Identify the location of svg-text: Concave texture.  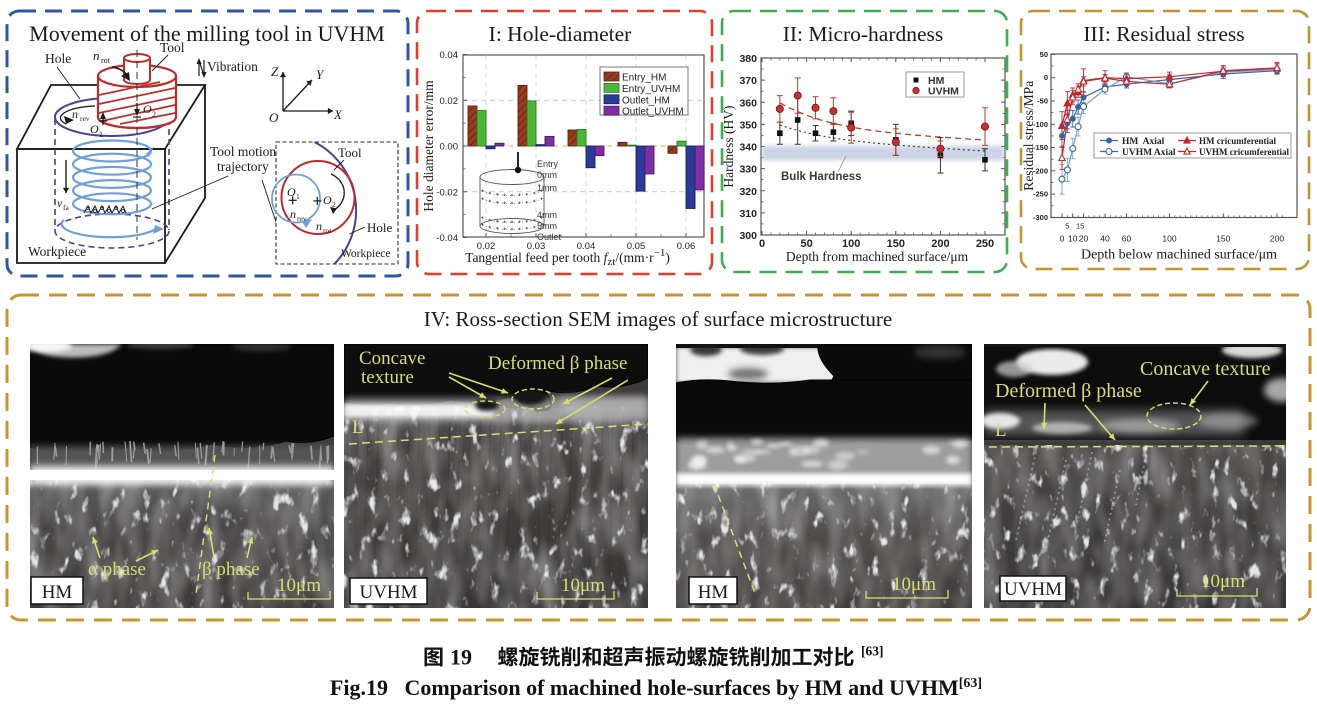
(1205, 369).